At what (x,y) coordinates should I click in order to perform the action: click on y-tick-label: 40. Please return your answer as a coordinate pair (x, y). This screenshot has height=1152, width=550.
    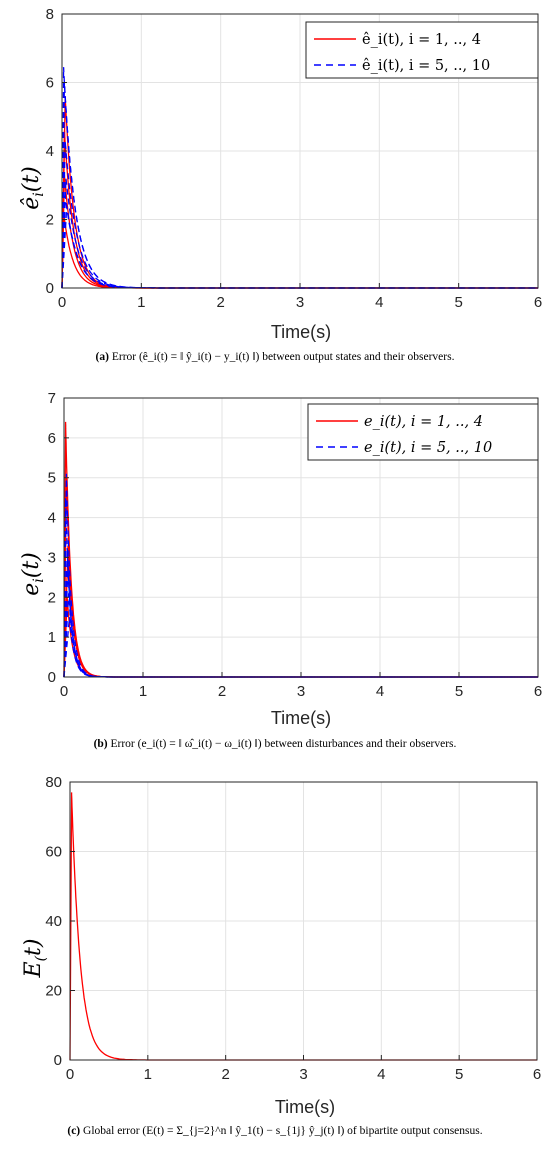
    Looking at the image, I should click on (53, 921).